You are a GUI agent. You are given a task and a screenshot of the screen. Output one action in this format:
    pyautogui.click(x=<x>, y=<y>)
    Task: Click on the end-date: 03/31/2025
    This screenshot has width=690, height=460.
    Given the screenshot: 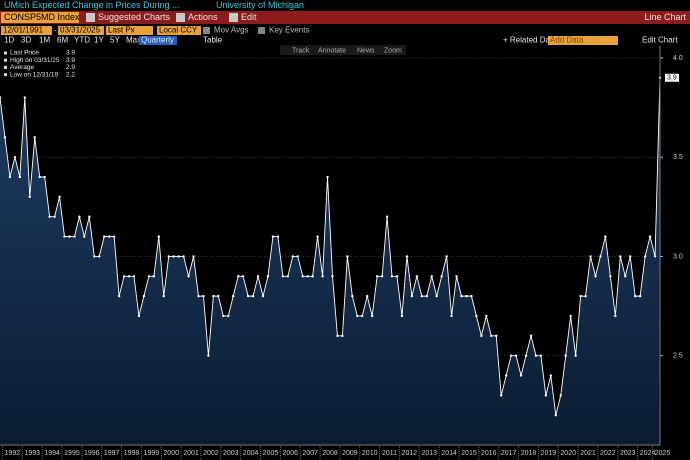 What is the action you would take?
    pyautogui.click(x=80, y=30)
    